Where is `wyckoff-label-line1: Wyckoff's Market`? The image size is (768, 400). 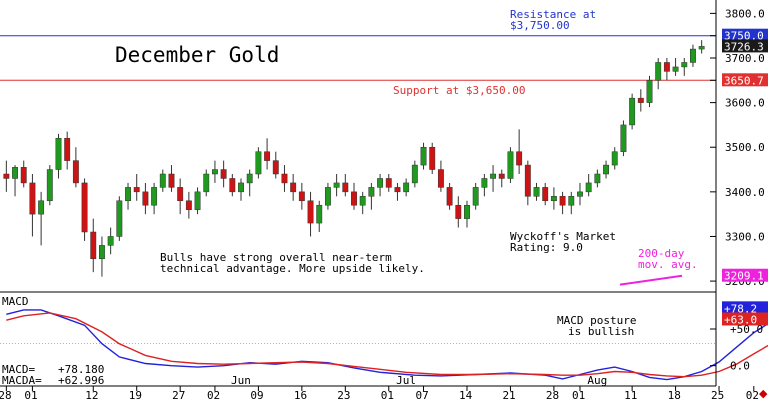
wyckoff-label-line1: Wyckoff's Market is located at coordinates (563, 236).